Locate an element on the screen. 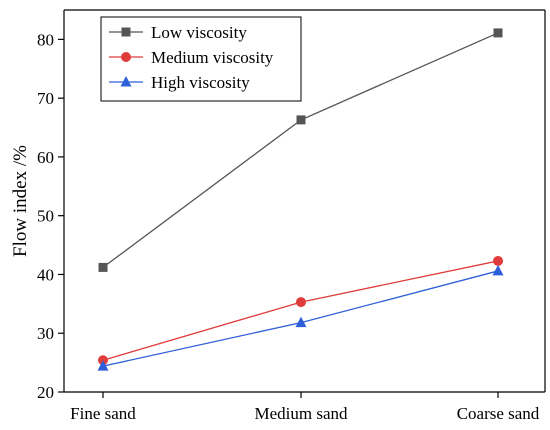 The height and width of the screenshot is (430, 550). y-axis-title: Flow index /% is located at coordinates (20, 201).